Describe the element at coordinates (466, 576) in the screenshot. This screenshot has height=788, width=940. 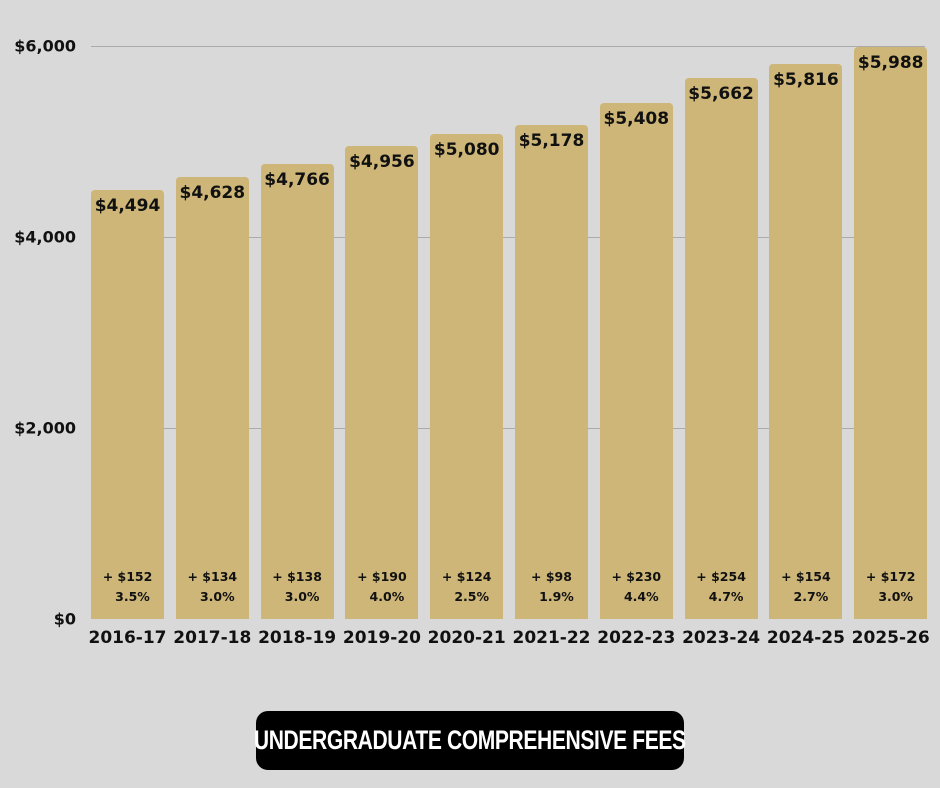
I see `change-amount: + $124` at that location.